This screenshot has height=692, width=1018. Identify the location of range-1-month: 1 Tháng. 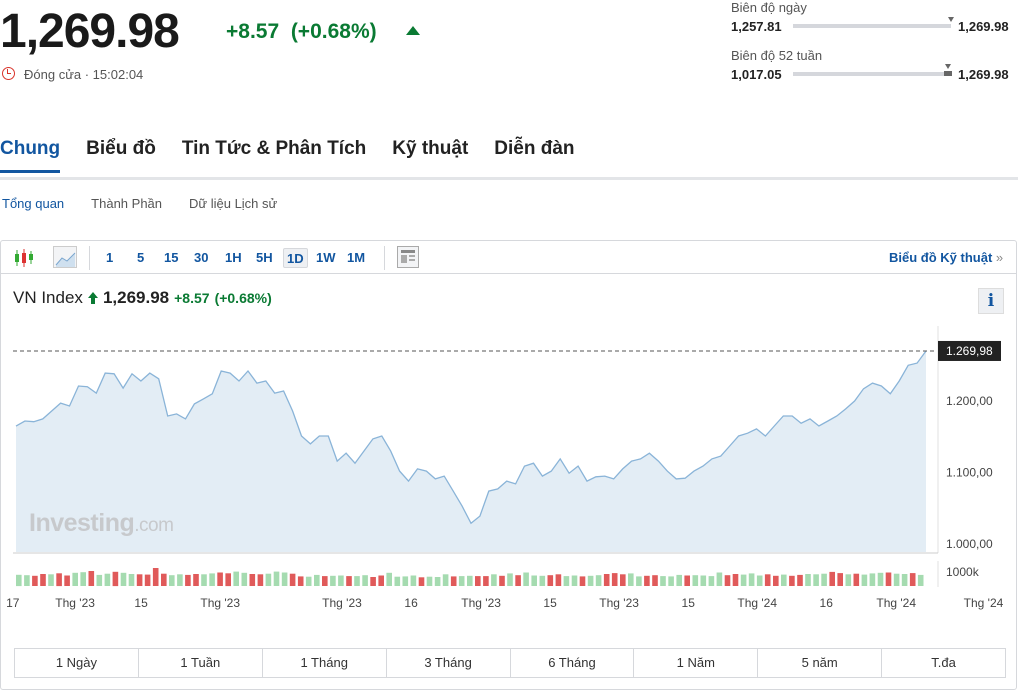
(325, 663).